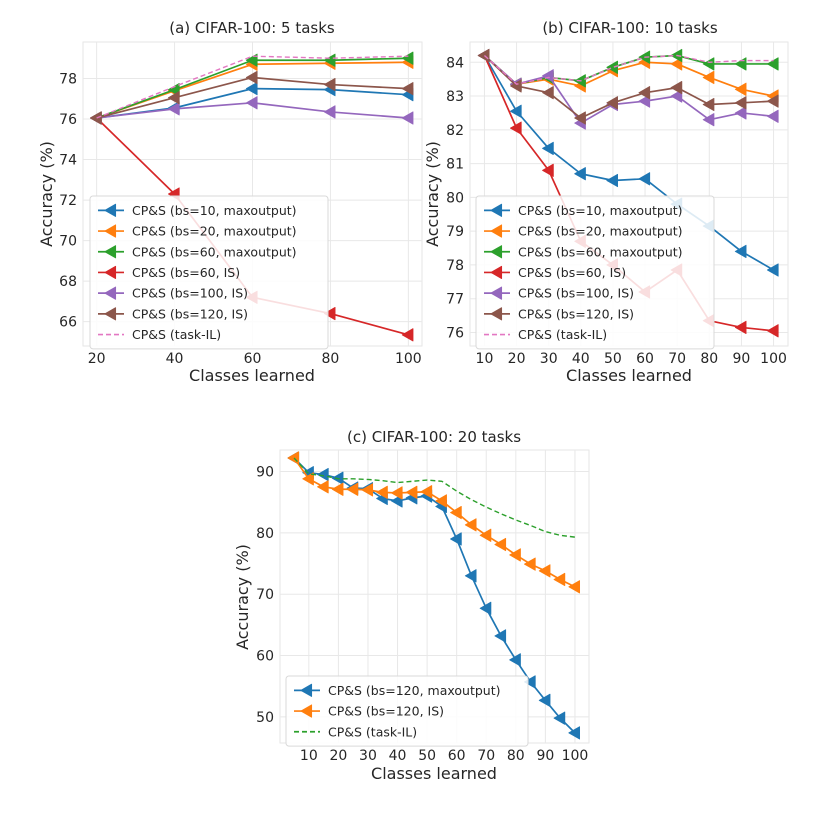 This screenshot has height=830, width=830. I want to click on chart-title: (b) CIFAR-100: 10 tasks, so click(630, 28).